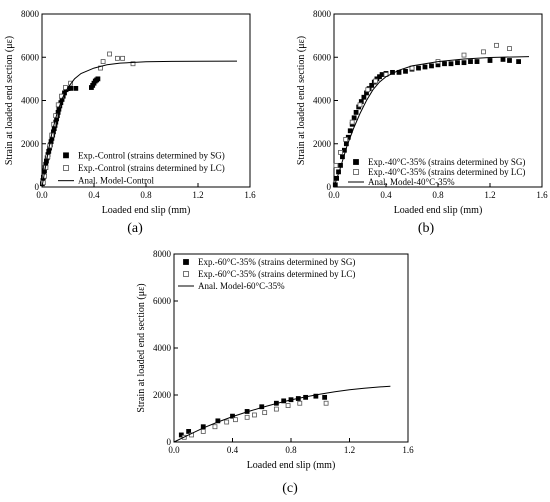 This screenshot has height=502, width=550. What do you see at coordinates (151, 168) in the screenshot?
I see `legend-entry: Exp.-Control (strains determined by LC)` at bounding box center [151, 168].